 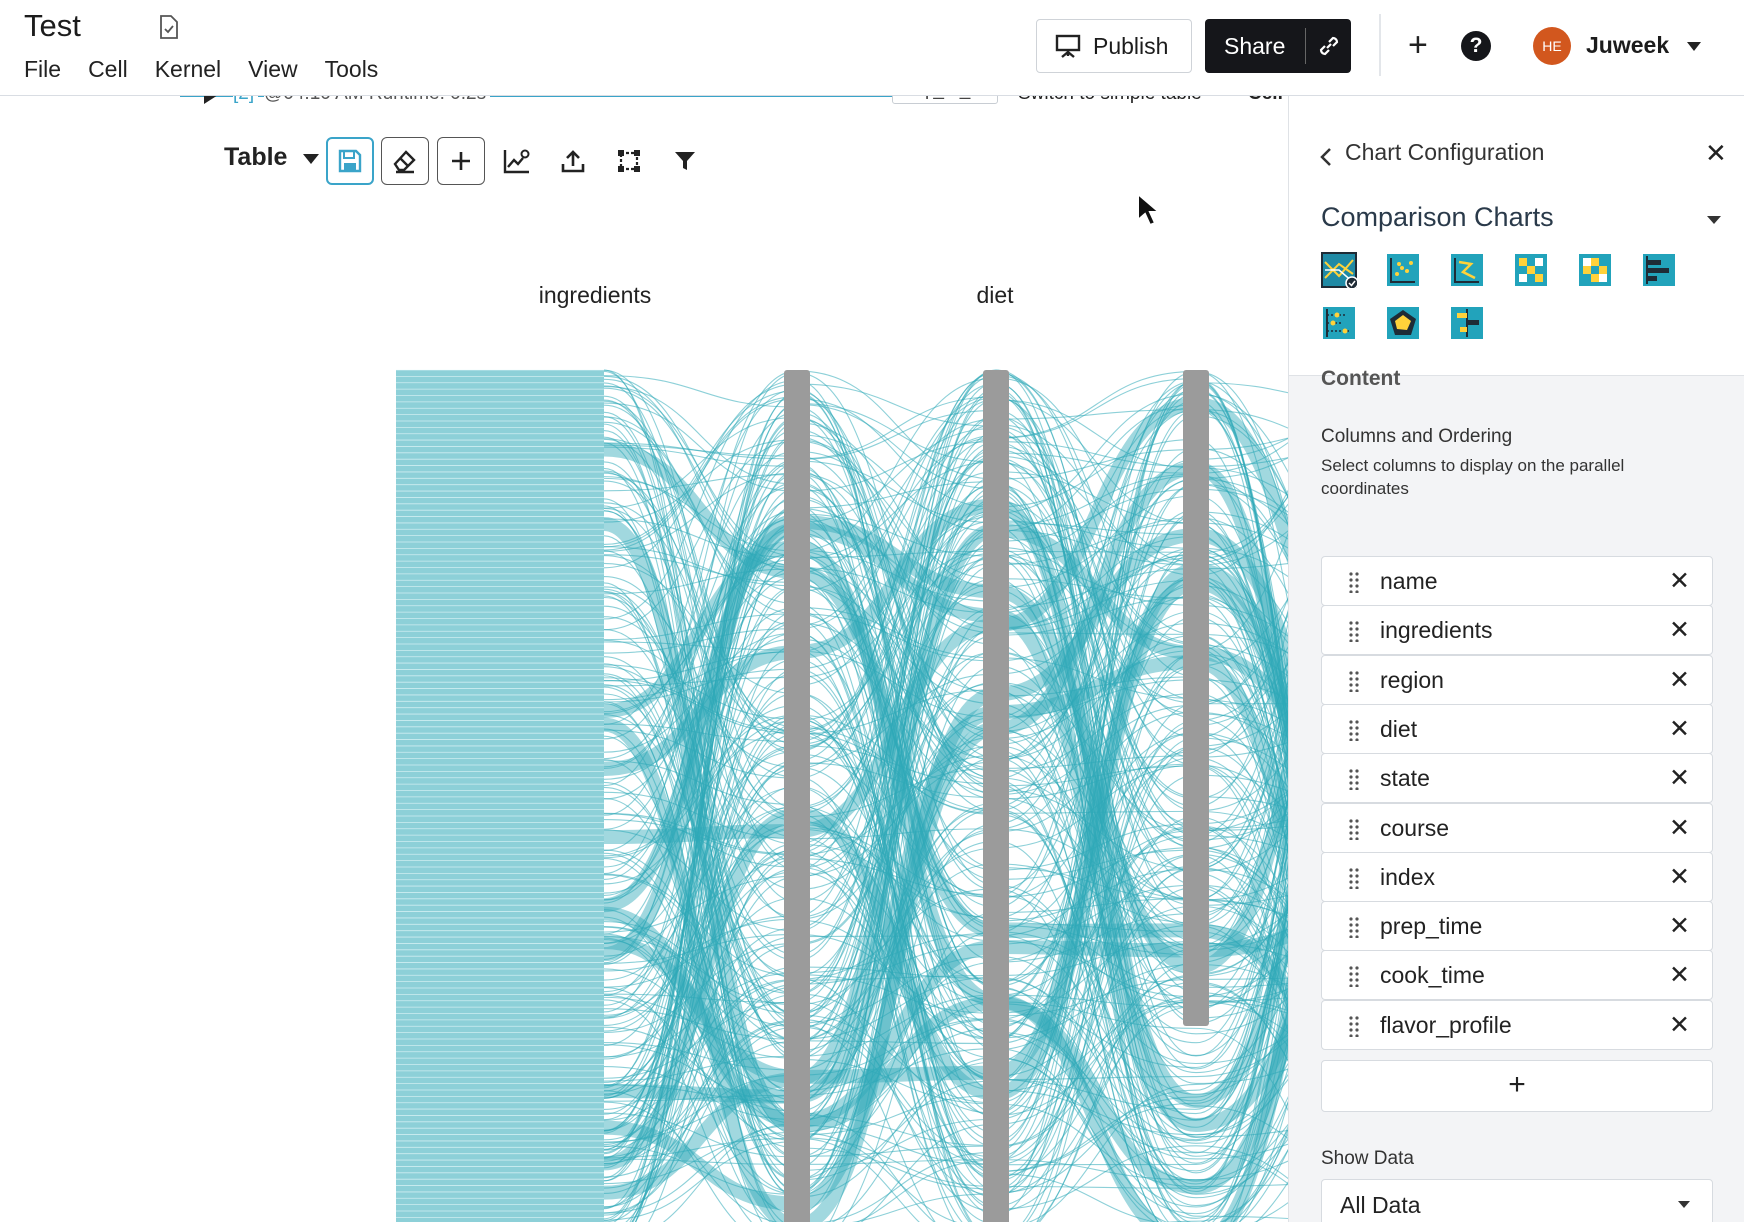 I want to click on scatter-icon, so click(x=1403, y=270).